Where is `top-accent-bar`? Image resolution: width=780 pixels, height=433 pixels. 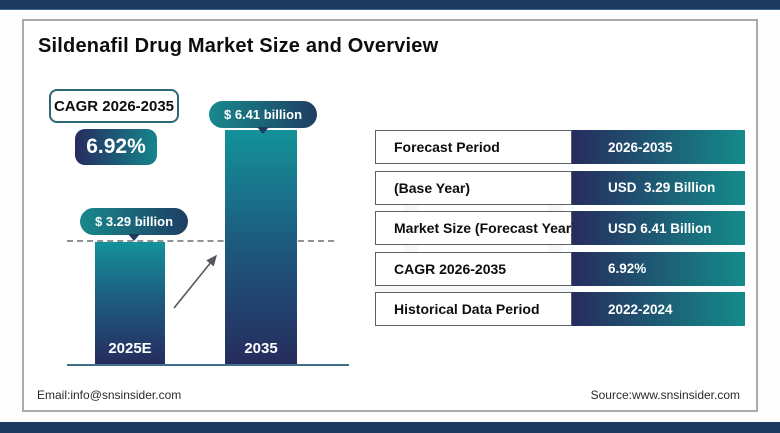
top-accent-bar is located at coordinates (390, 5).